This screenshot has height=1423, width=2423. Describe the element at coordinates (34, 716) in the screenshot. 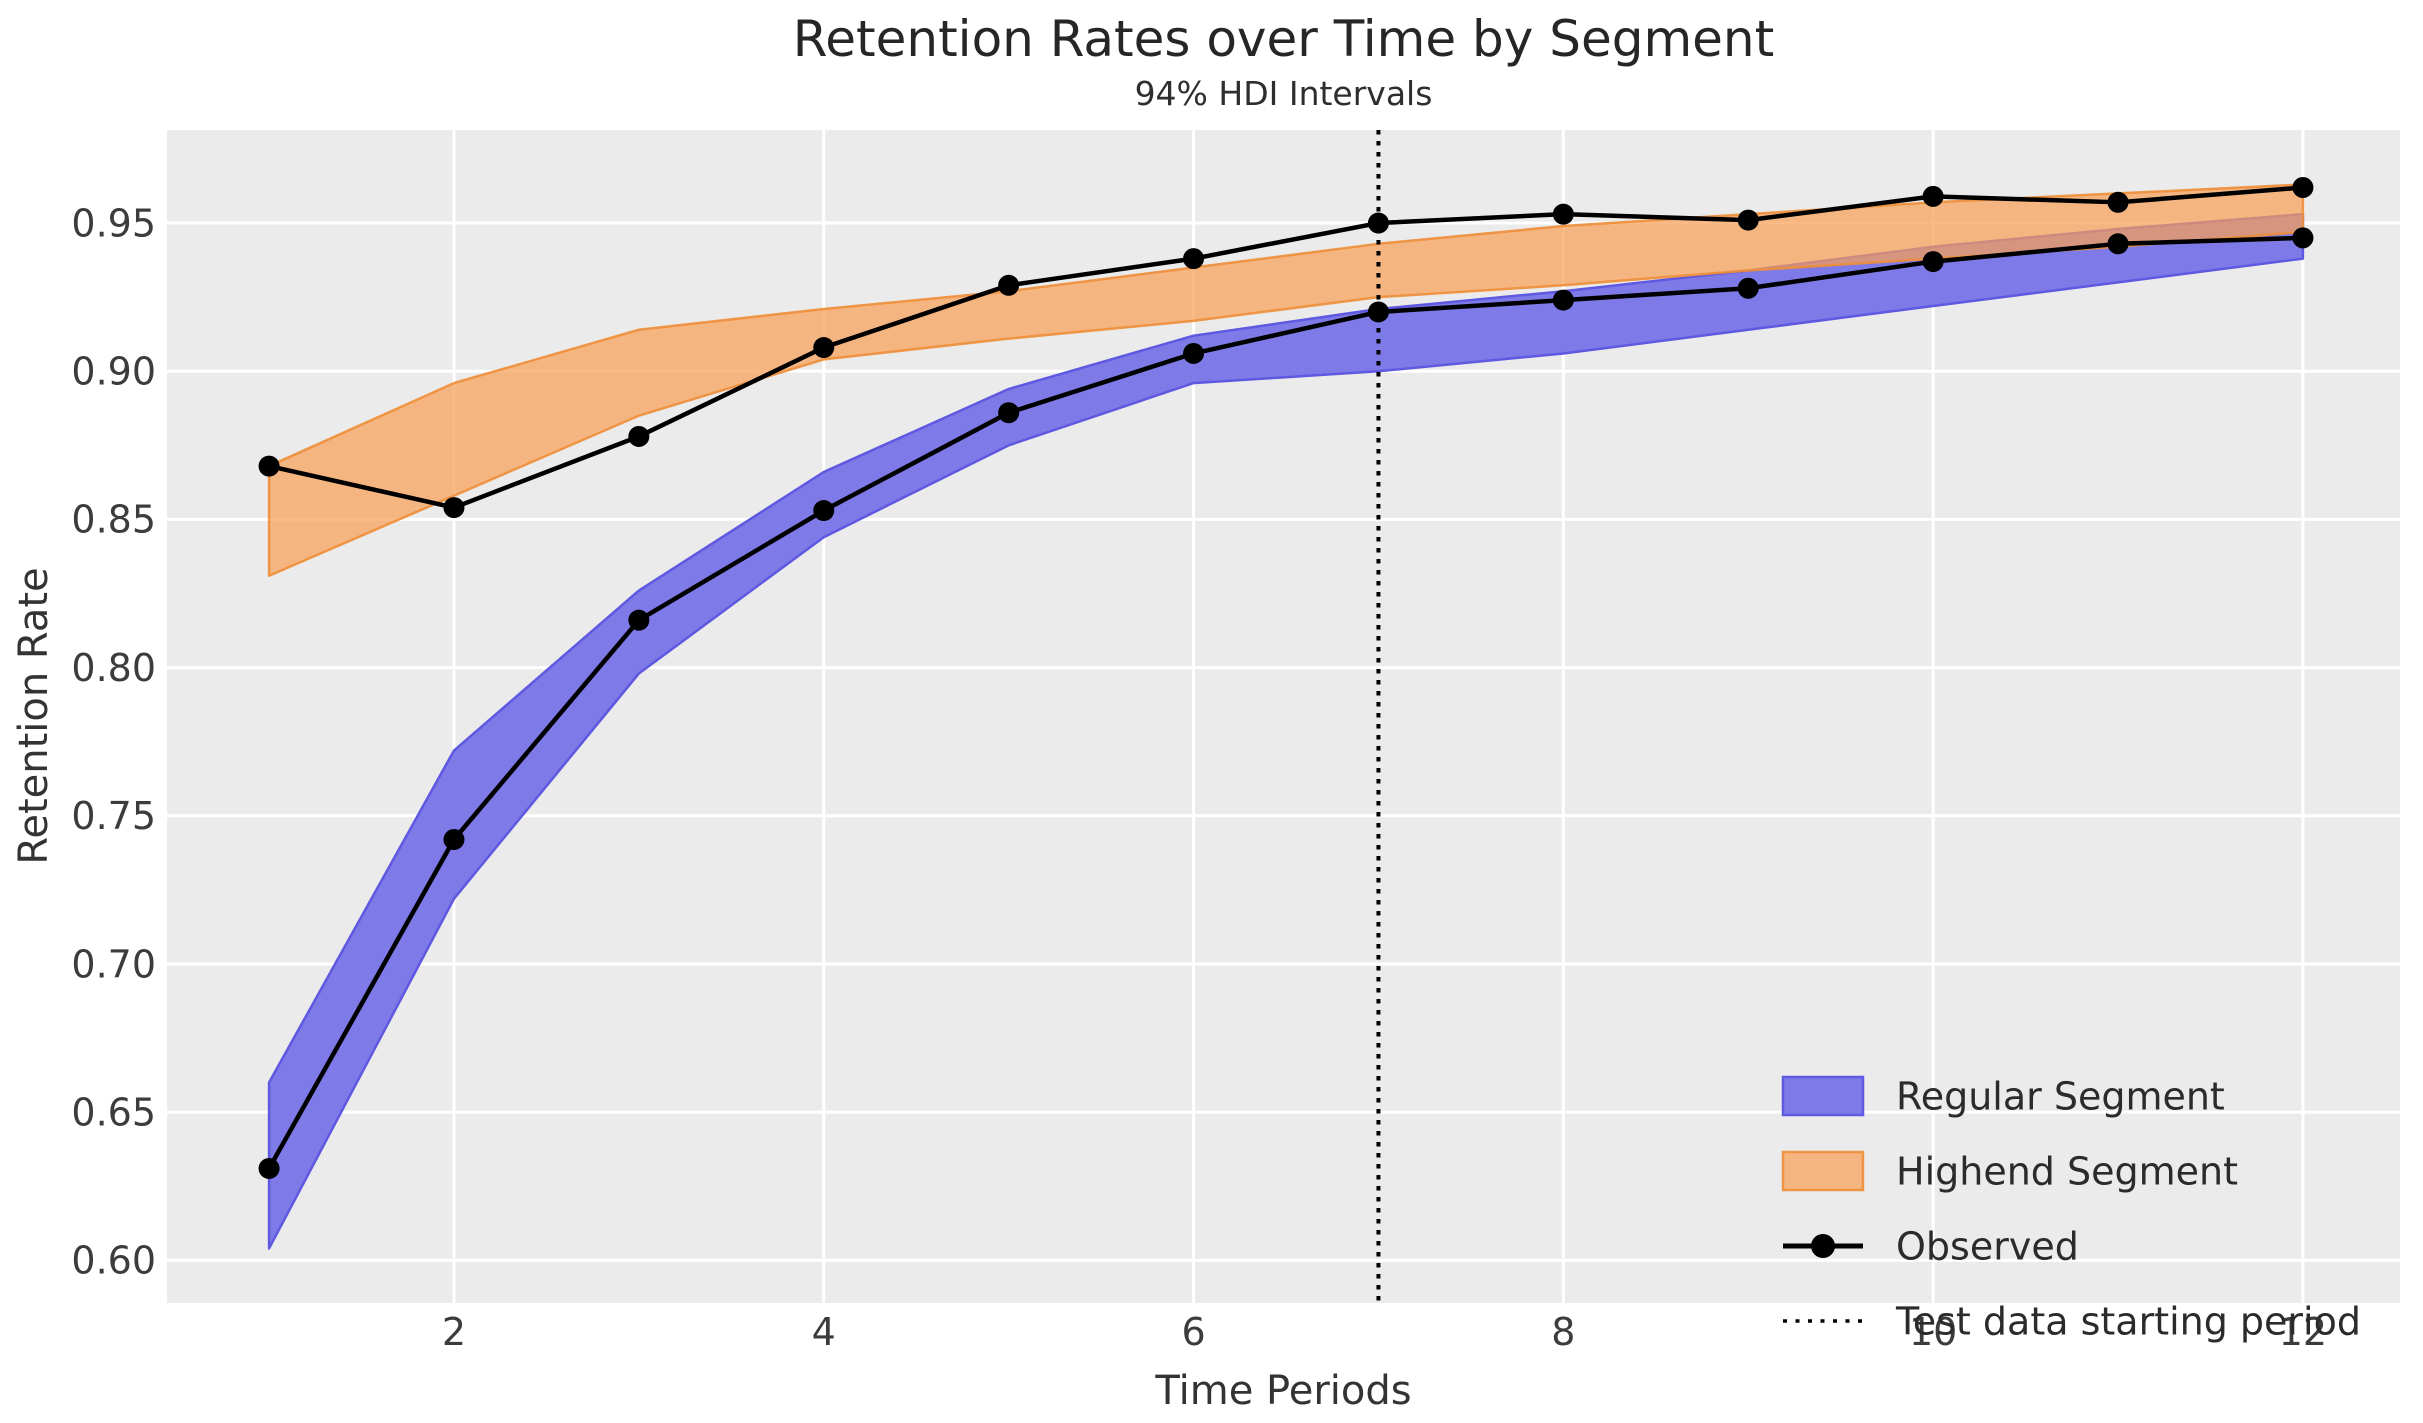

I see `y-axis-label: Retention Rate` at that location.